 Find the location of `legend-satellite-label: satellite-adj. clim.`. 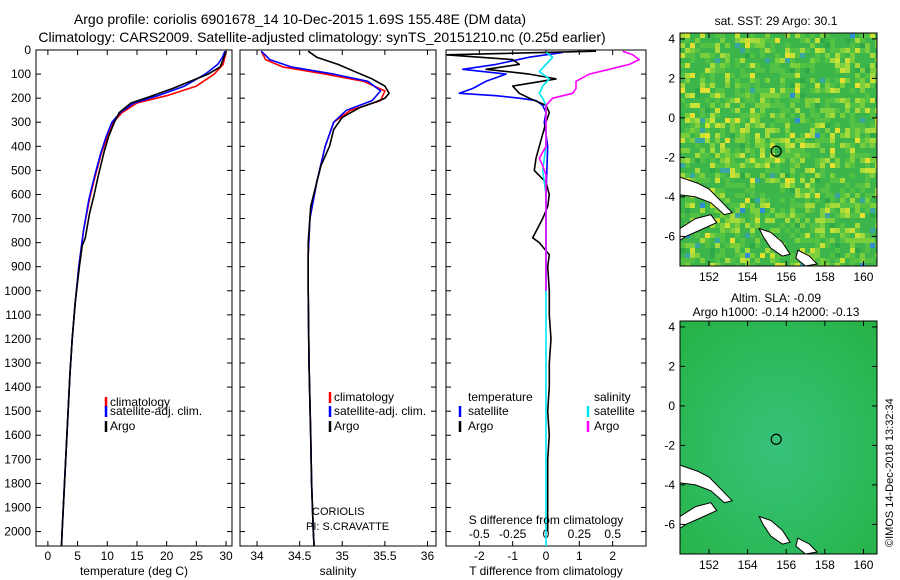

legend-satellite-label: satellite-adj. clim. is located at coordinates (156, 411).